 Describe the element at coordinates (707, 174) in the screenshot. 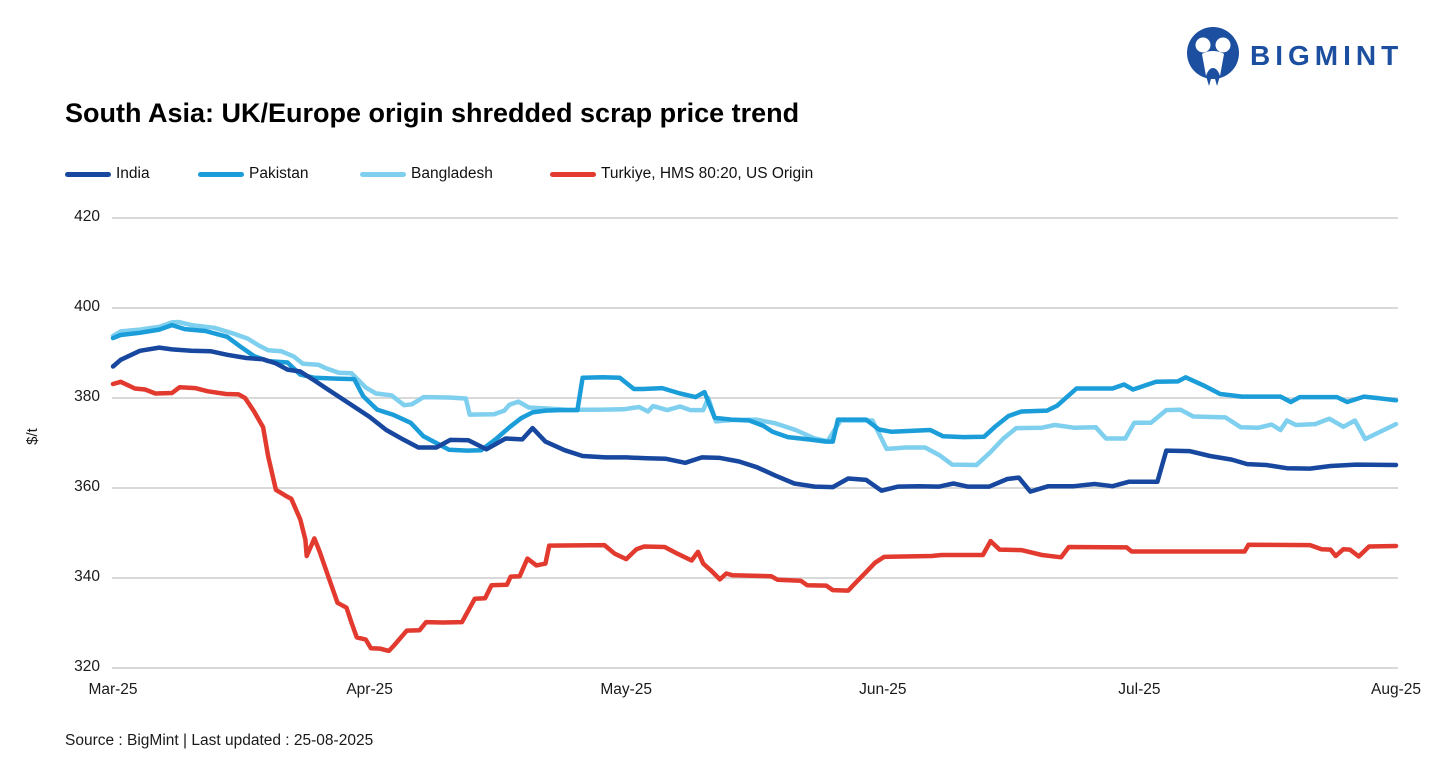

I see `legend-label: Turkiye, HMS 80:20, US Origin` at that location.